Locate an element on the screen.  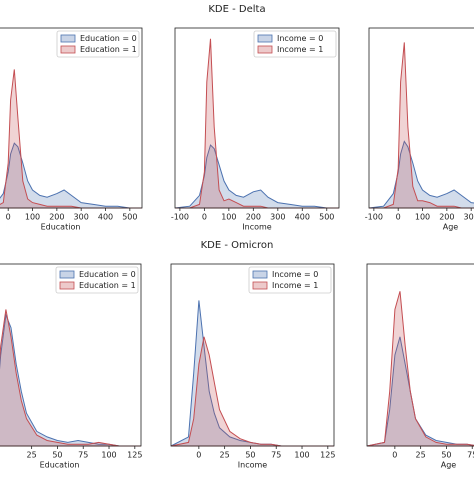
row-title: KDE - Omicron is located at coordinates (237, 245).